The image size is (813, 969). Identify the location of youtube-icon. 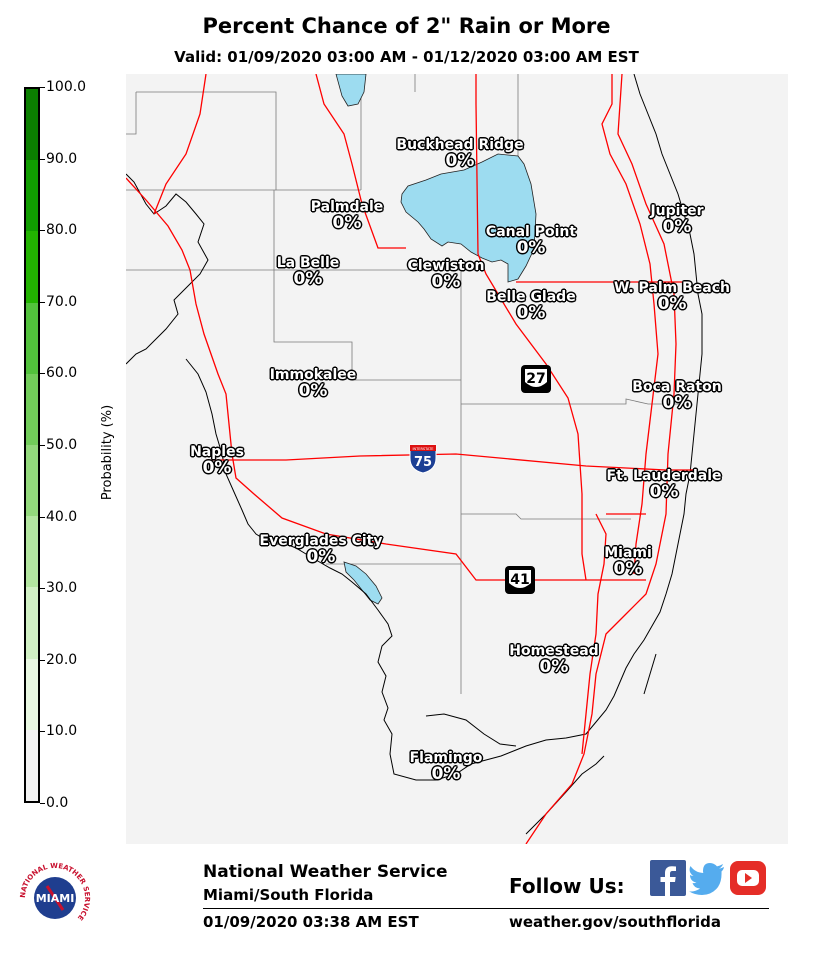
(748, 878).